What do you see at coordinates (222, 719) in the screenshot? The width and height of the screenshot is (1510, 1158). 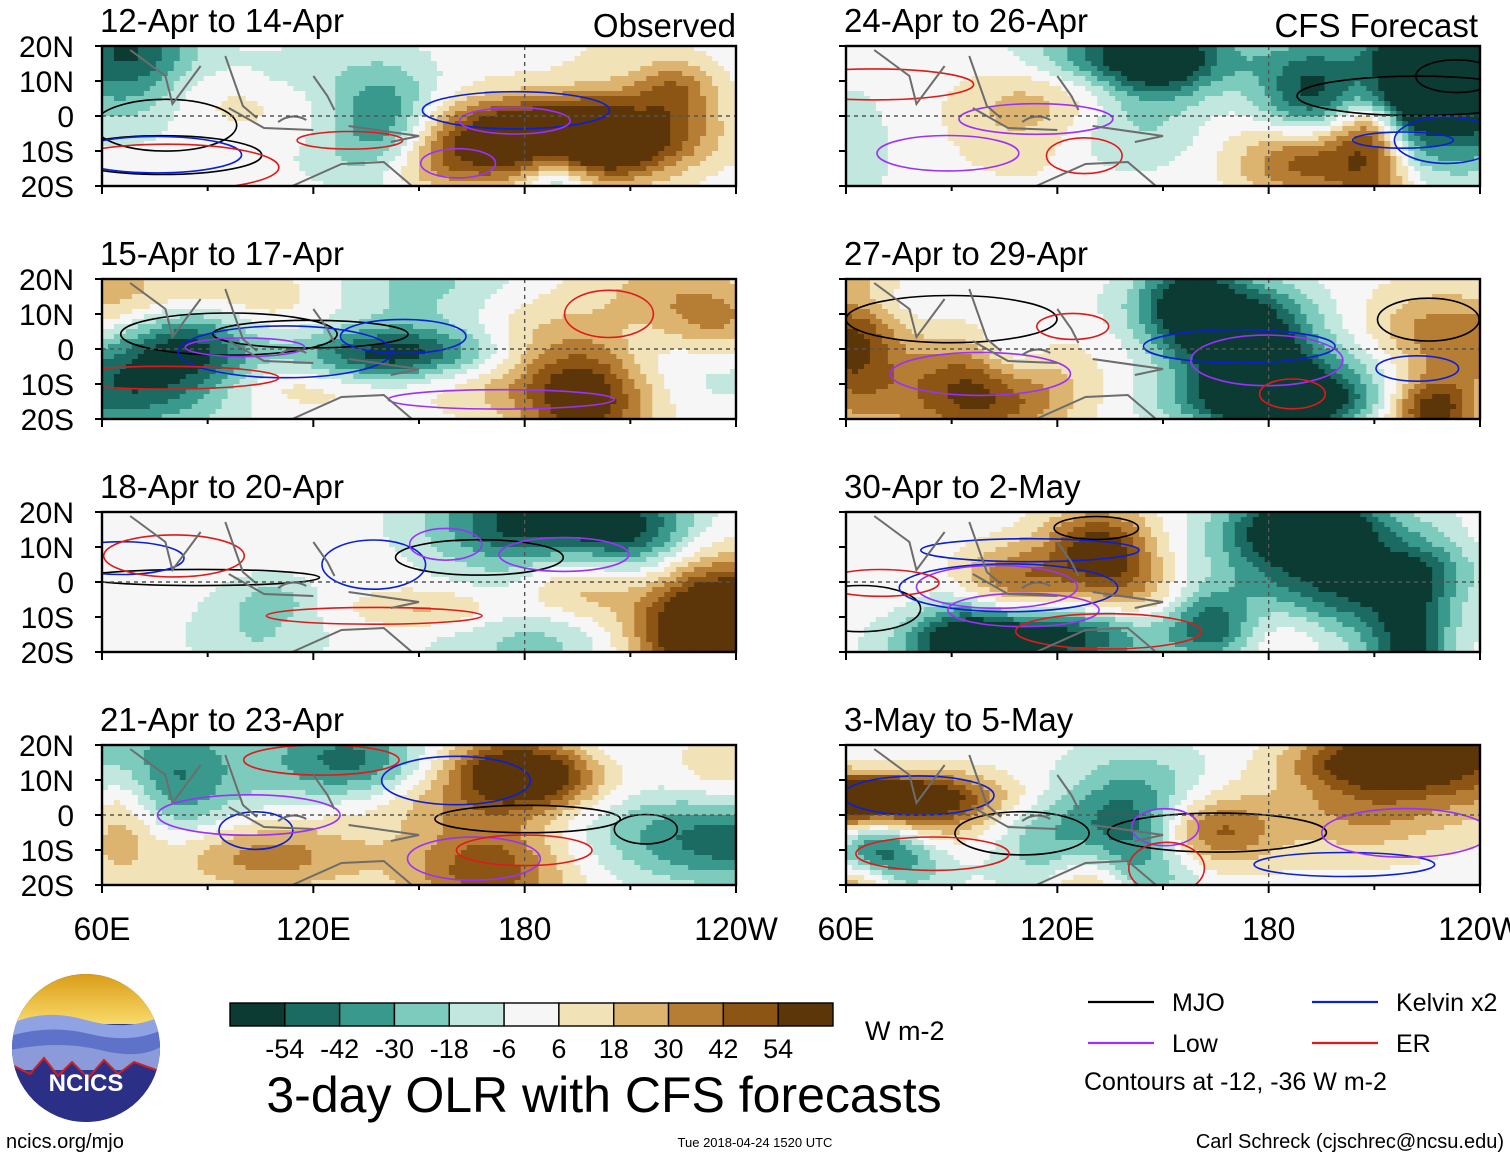 I see `panel-title: 21-Apr to 23-Apr` at bounding box center [222, 719].